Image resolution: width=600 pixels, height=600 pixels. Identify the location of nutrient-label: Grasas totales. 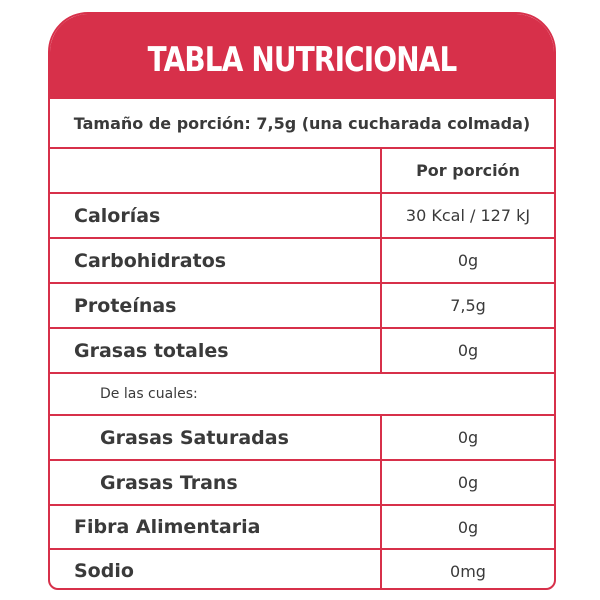
(151, 350).